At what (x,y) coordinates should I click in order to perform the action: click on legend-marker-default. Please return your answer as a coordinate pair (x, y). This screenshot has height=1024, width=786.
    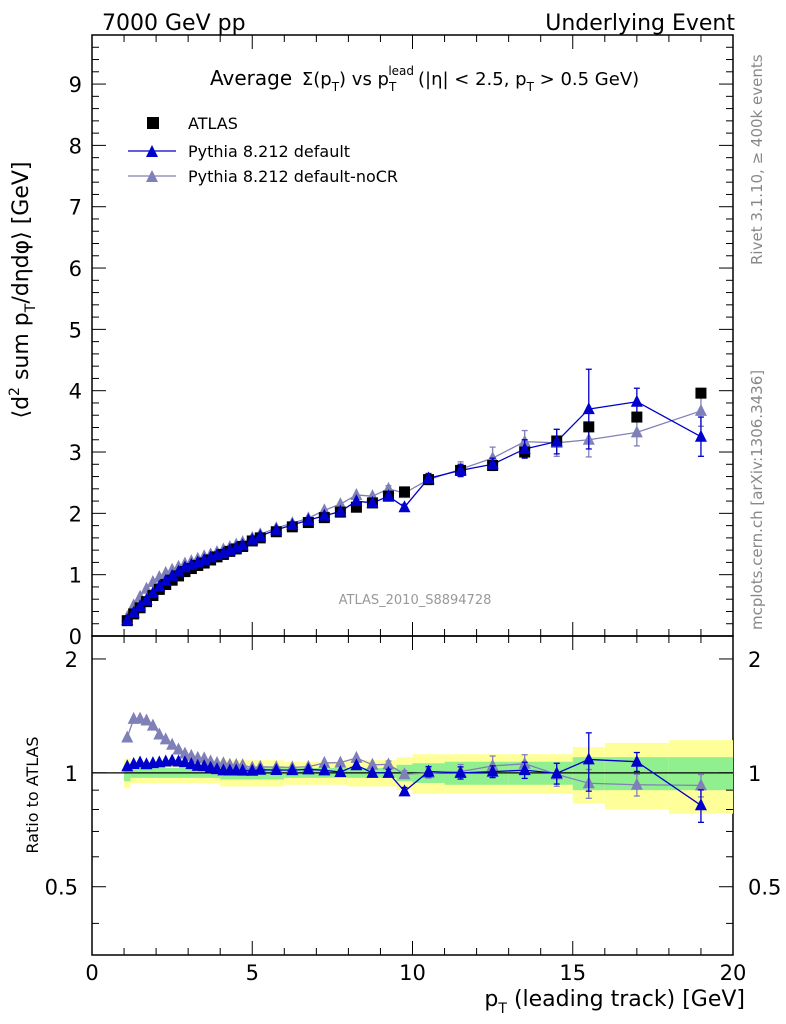
    Looking at the image, I should click on (152, 151).